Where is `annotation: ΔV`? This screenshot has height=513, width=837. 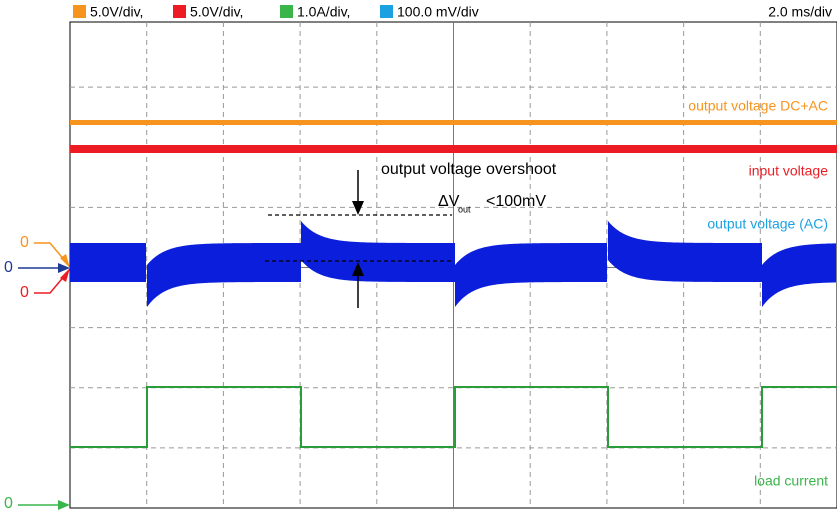 annotation: ΔV is located at coordinates (449, 201).